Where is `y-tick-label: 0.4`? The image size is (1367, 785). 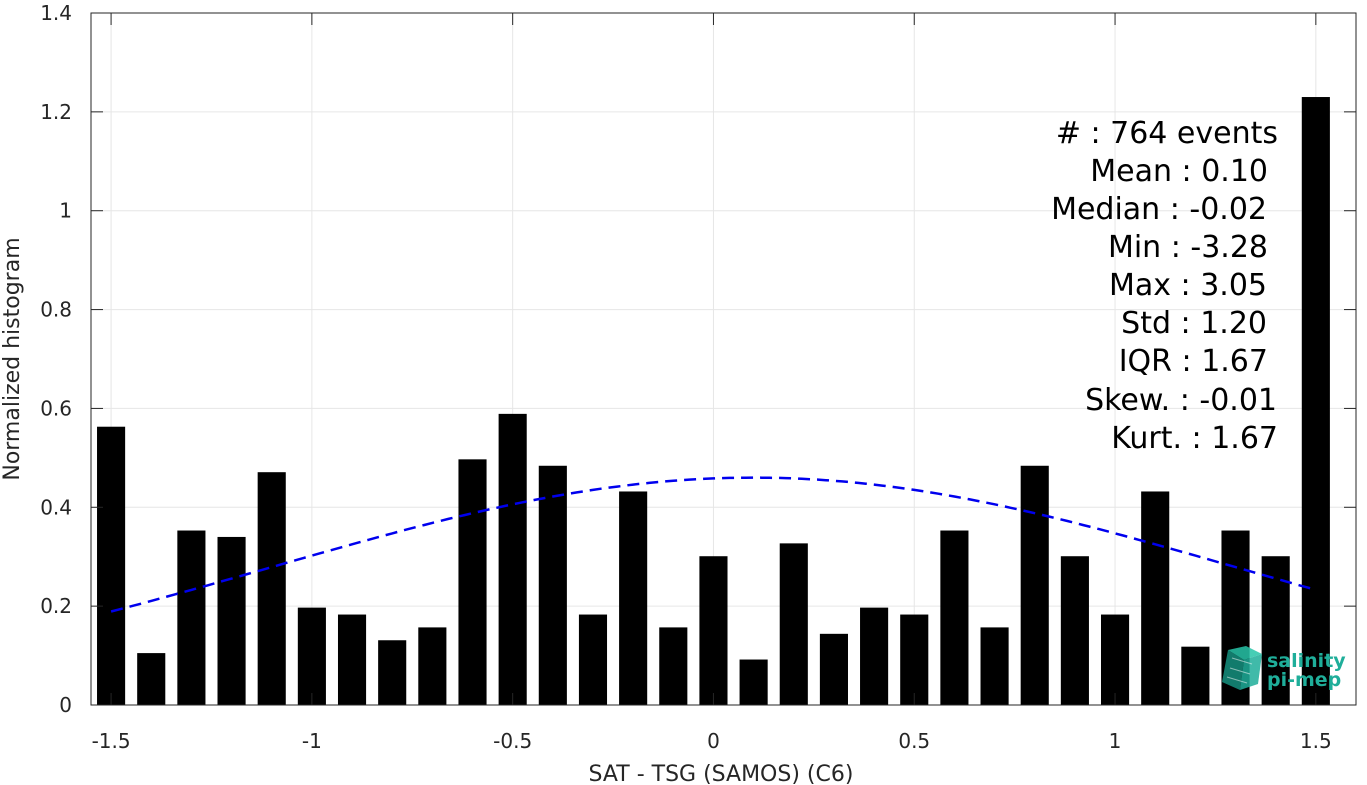 y-tick-label: 0.4 is located at coordinates (56, 507).